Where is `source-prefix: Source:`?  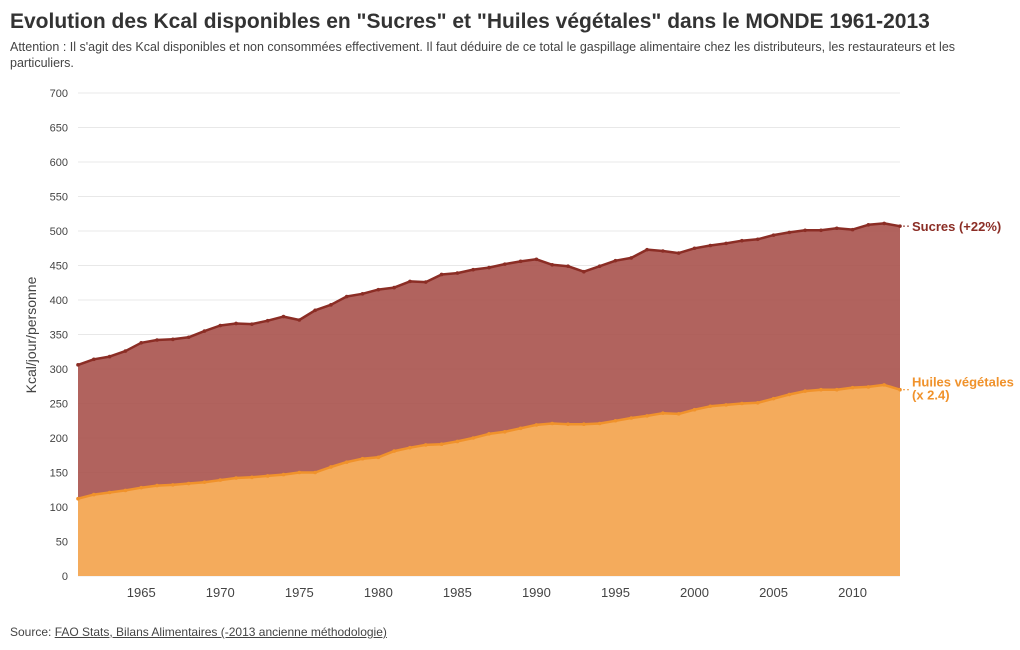 source-prefix: Source: is located at coordinates (32, 632).